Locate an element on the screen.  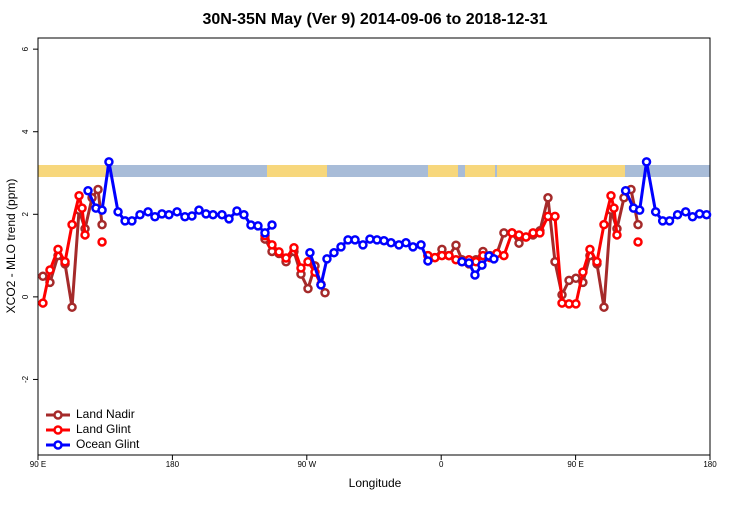
x-tick-label: 90 E is located at coordinates (38, 464).